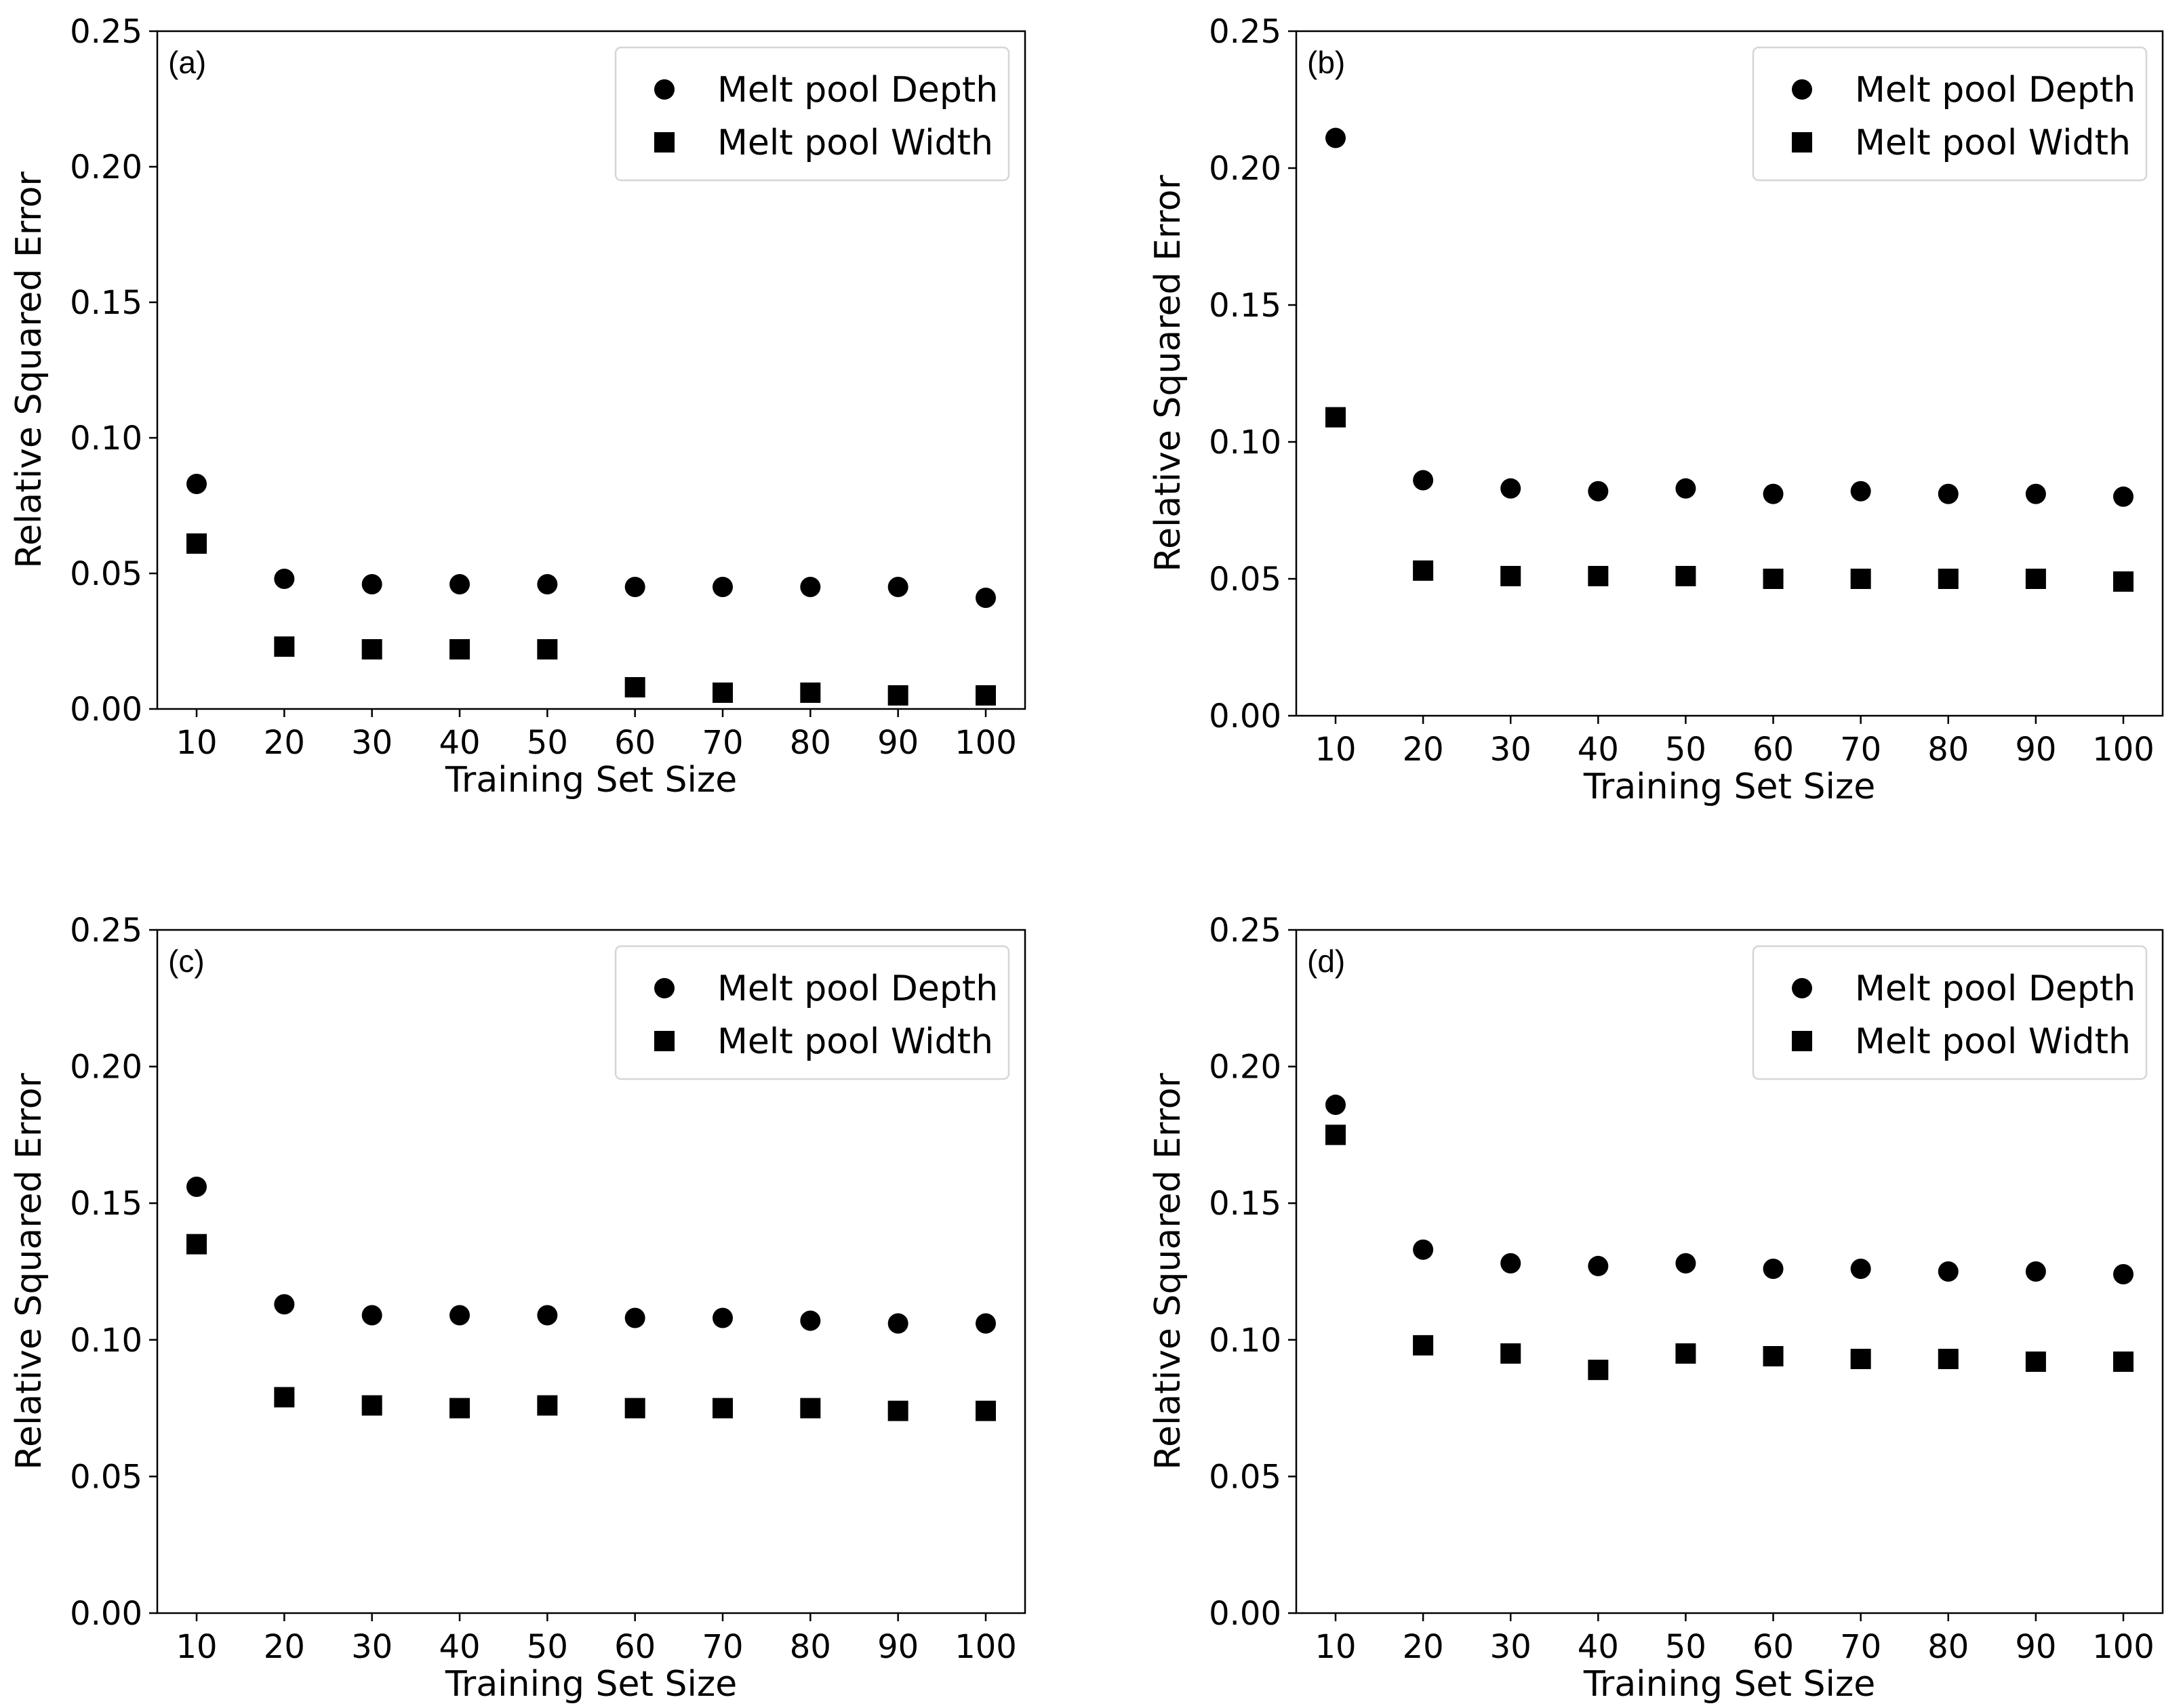 The image size is (2183, 1708). What do you see at coordinates (1326, 961) in the screenshot?
I see `panel-label: (d)` at bounding box center [1326, 961].